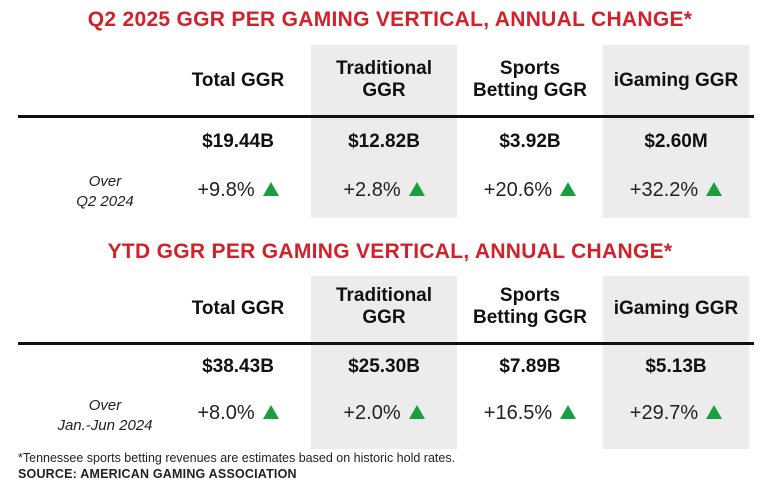  I want to click on value-igaming-ggr: $5.13B, so click(676, 366).